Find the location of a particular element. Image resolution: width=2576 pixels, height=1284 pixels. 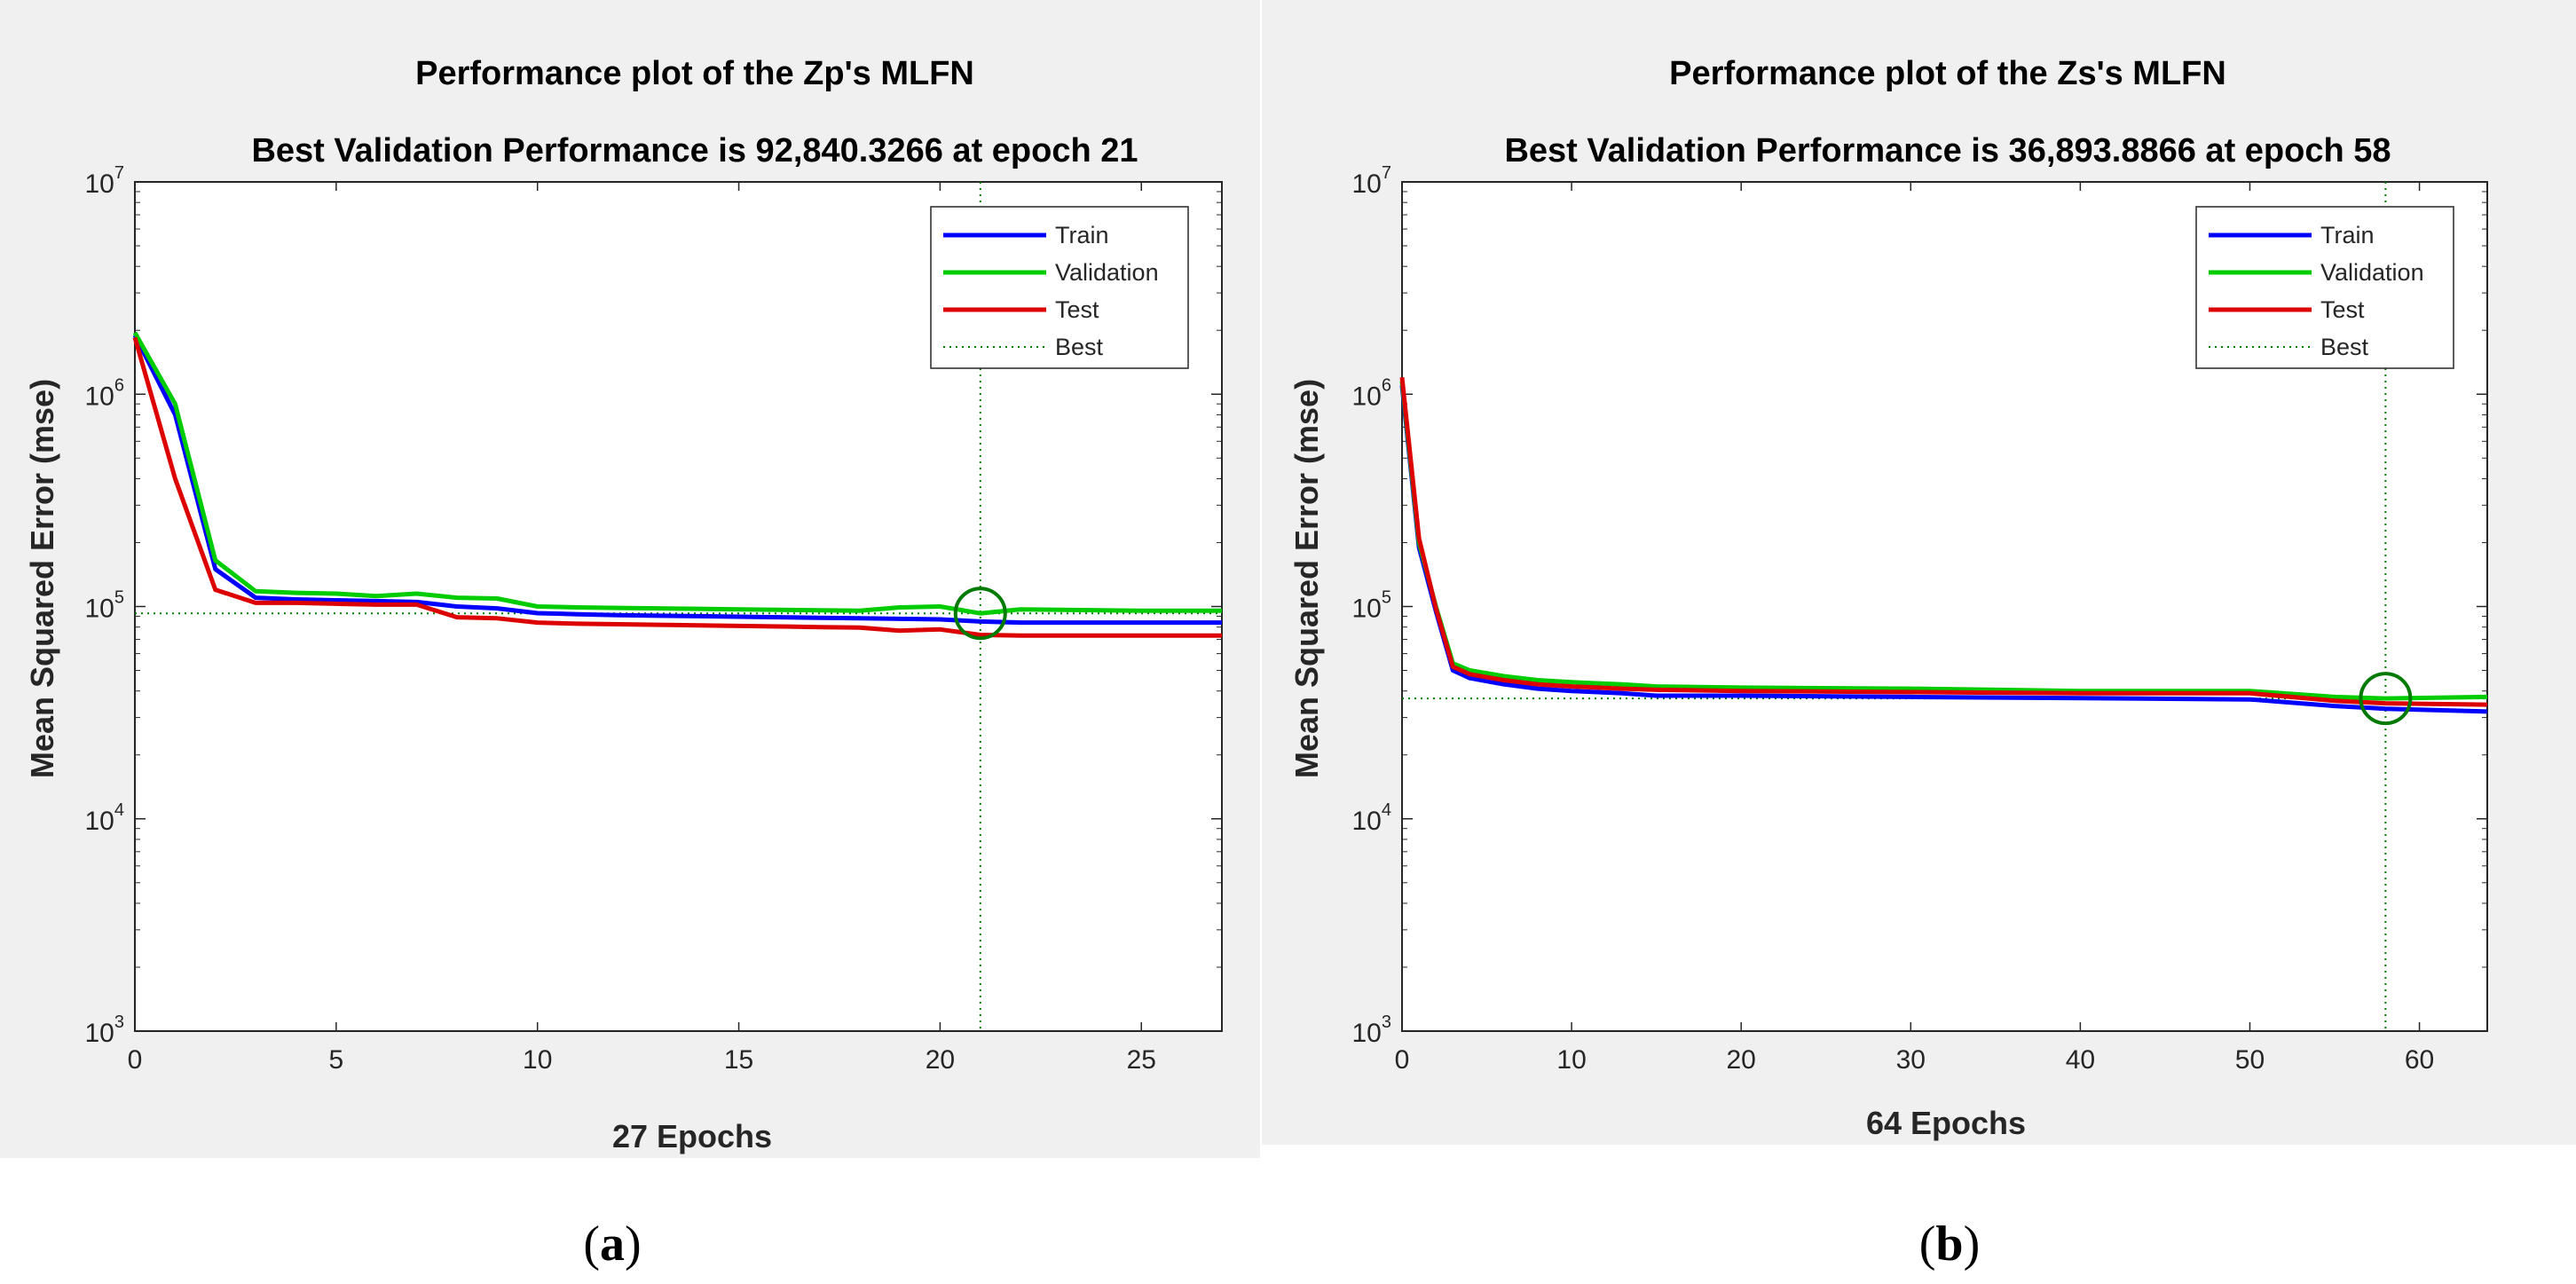

panel-a-ytick-label-4: 10⁷ is located at coordinates (105, 181).